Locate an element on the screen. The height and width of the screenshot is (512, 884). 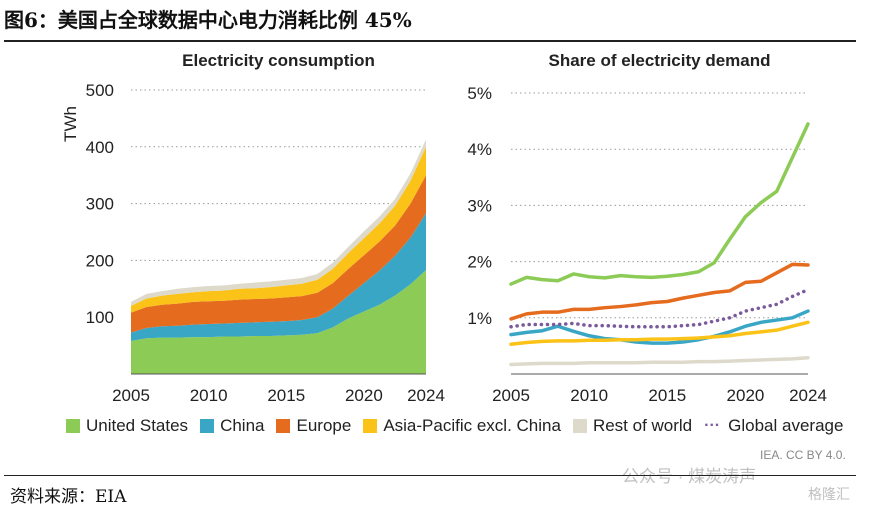
footer-rule is located at coordinates (430, 475).